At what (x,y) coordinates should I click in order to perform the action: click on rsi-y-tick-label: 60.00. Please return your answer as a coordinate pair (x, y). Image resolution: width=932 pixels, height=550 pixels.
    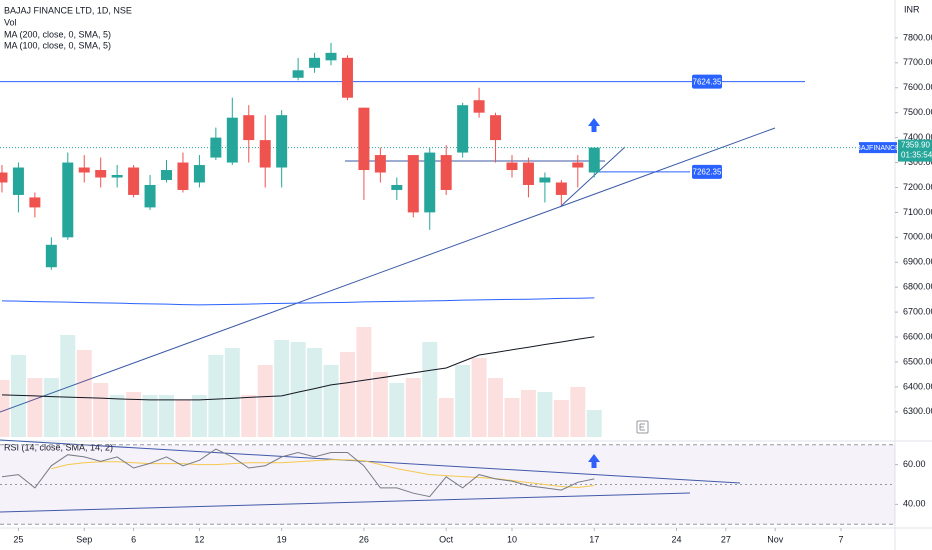
    Looking at the image, I should click on (914, 464).